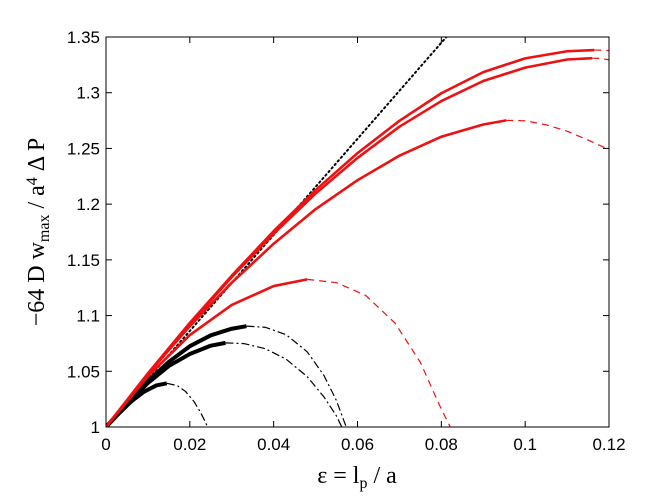 This screenshot has width=664, height=500. I want to click on y-tick-label: 1.25, so click(83, 148).